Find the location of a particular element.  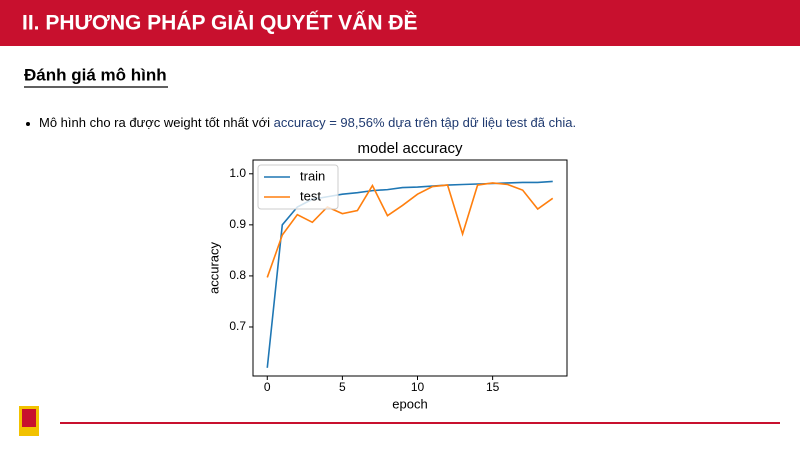

chart-title: model accuracy is located at coordinates (410, 148).